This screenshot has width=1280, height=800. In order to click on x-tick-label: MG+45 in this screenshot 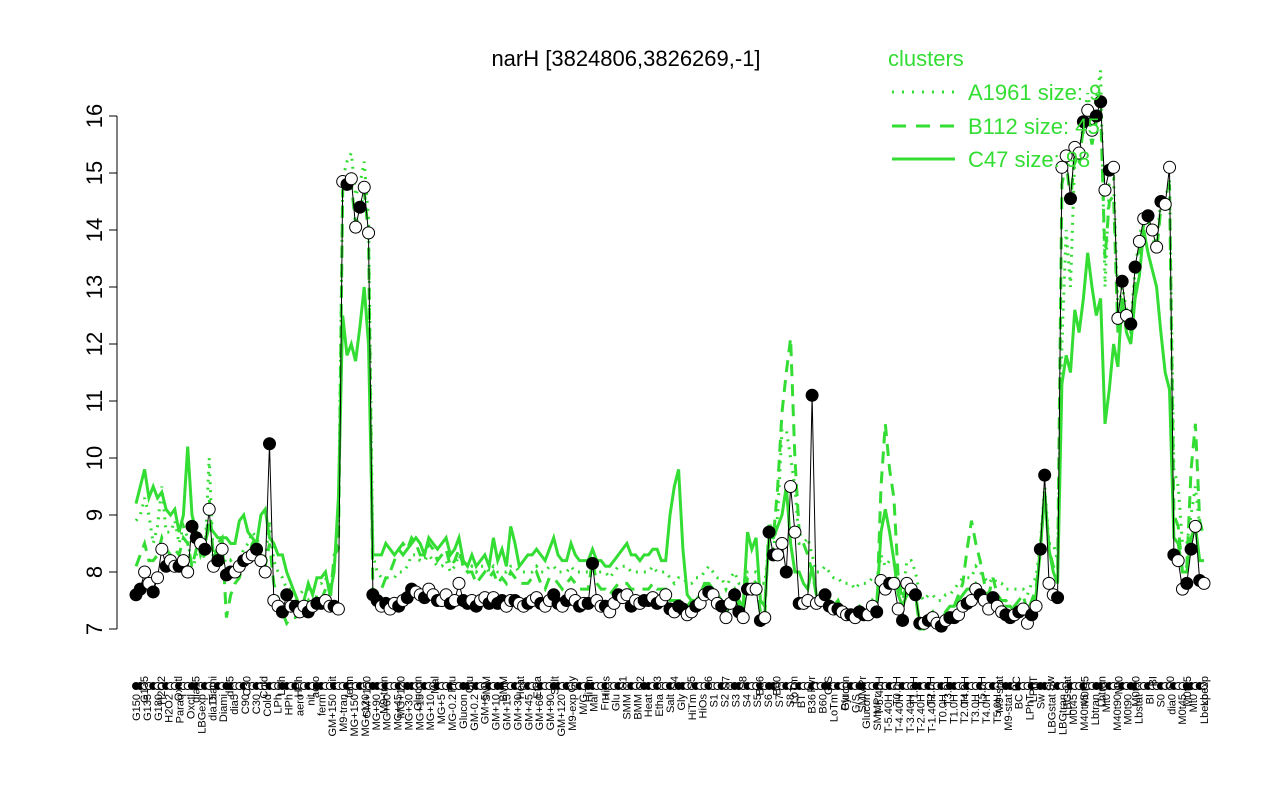, I will do `click(399, 712)`.